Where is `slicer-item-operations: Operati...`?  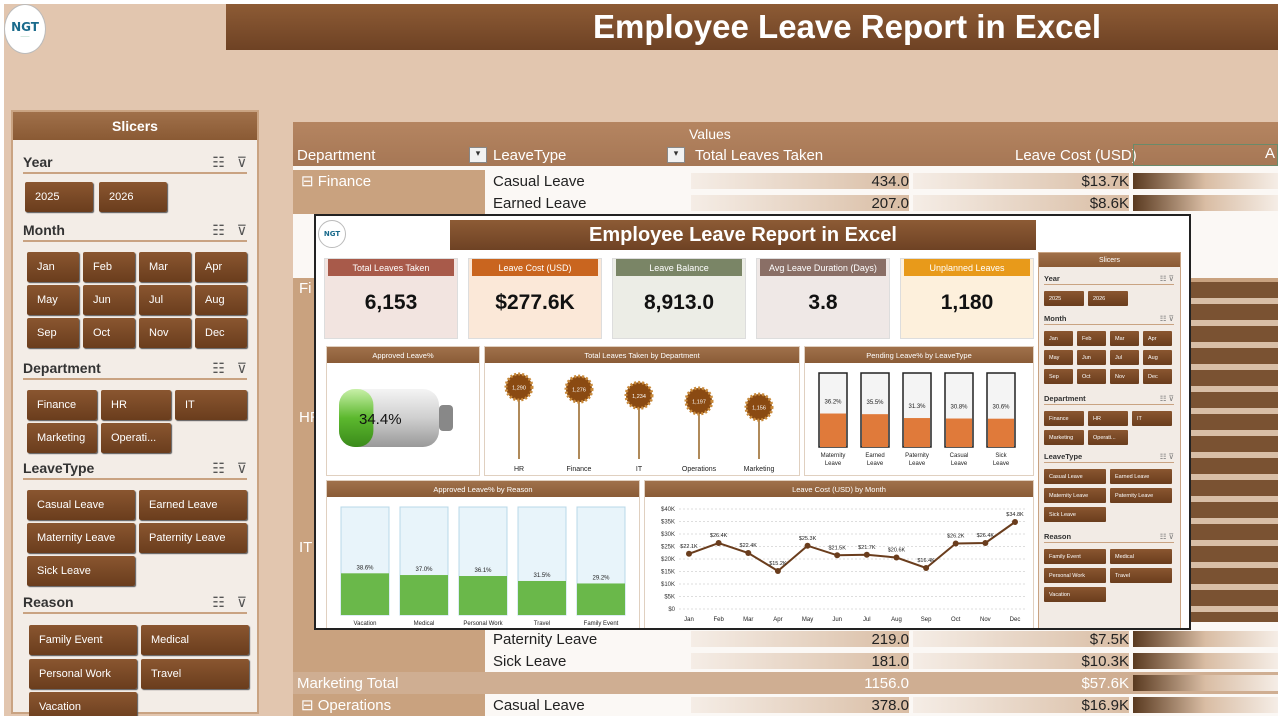 slicer-item-operations: Operati... is located at coordinates (136, 438).